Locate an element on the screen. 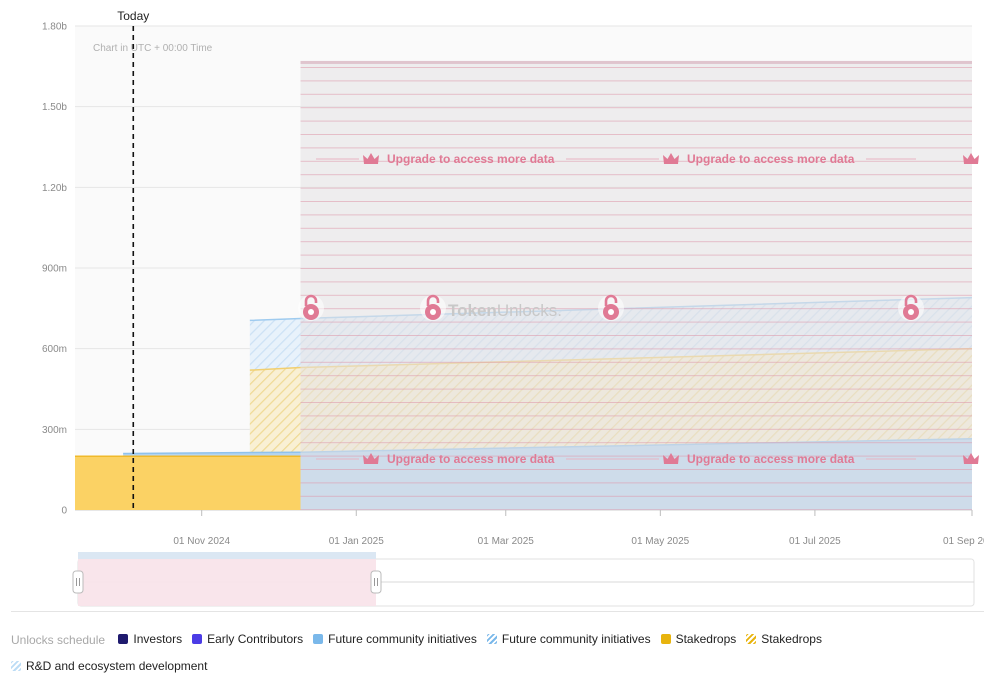 This screenshot has width=984, height=683. legend-title: Unlocks schedule is located at coordinates (58, 640).